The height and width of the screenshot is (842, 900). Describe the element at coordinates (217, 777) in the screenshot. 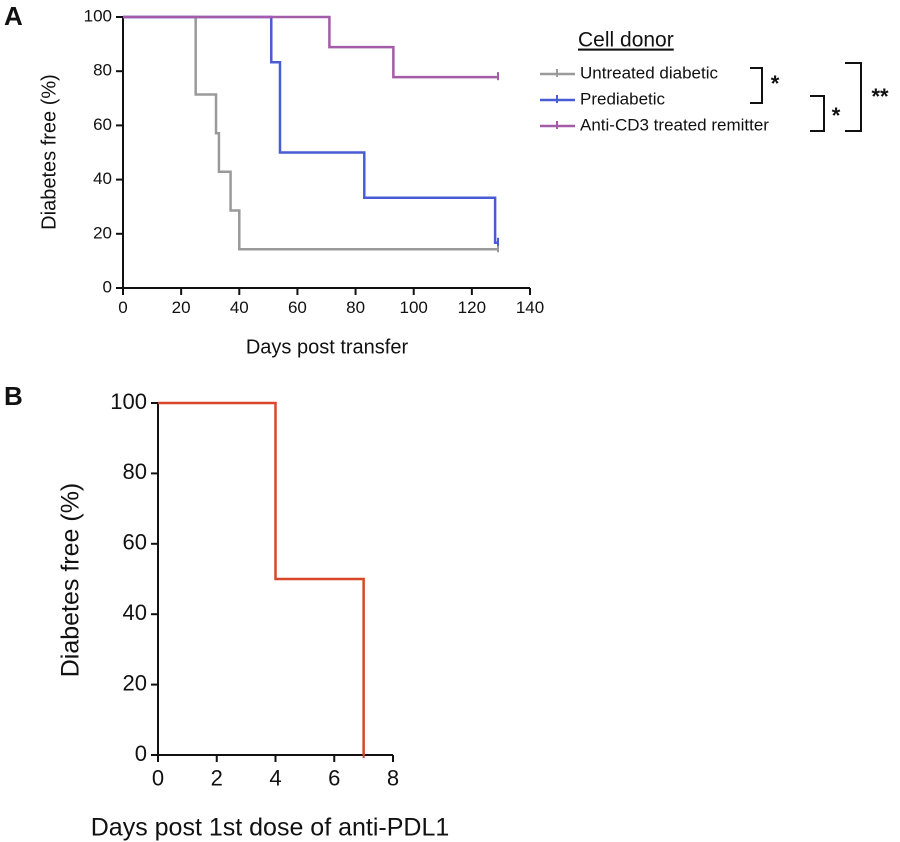

I see `x-tick-label: 2` at that location.